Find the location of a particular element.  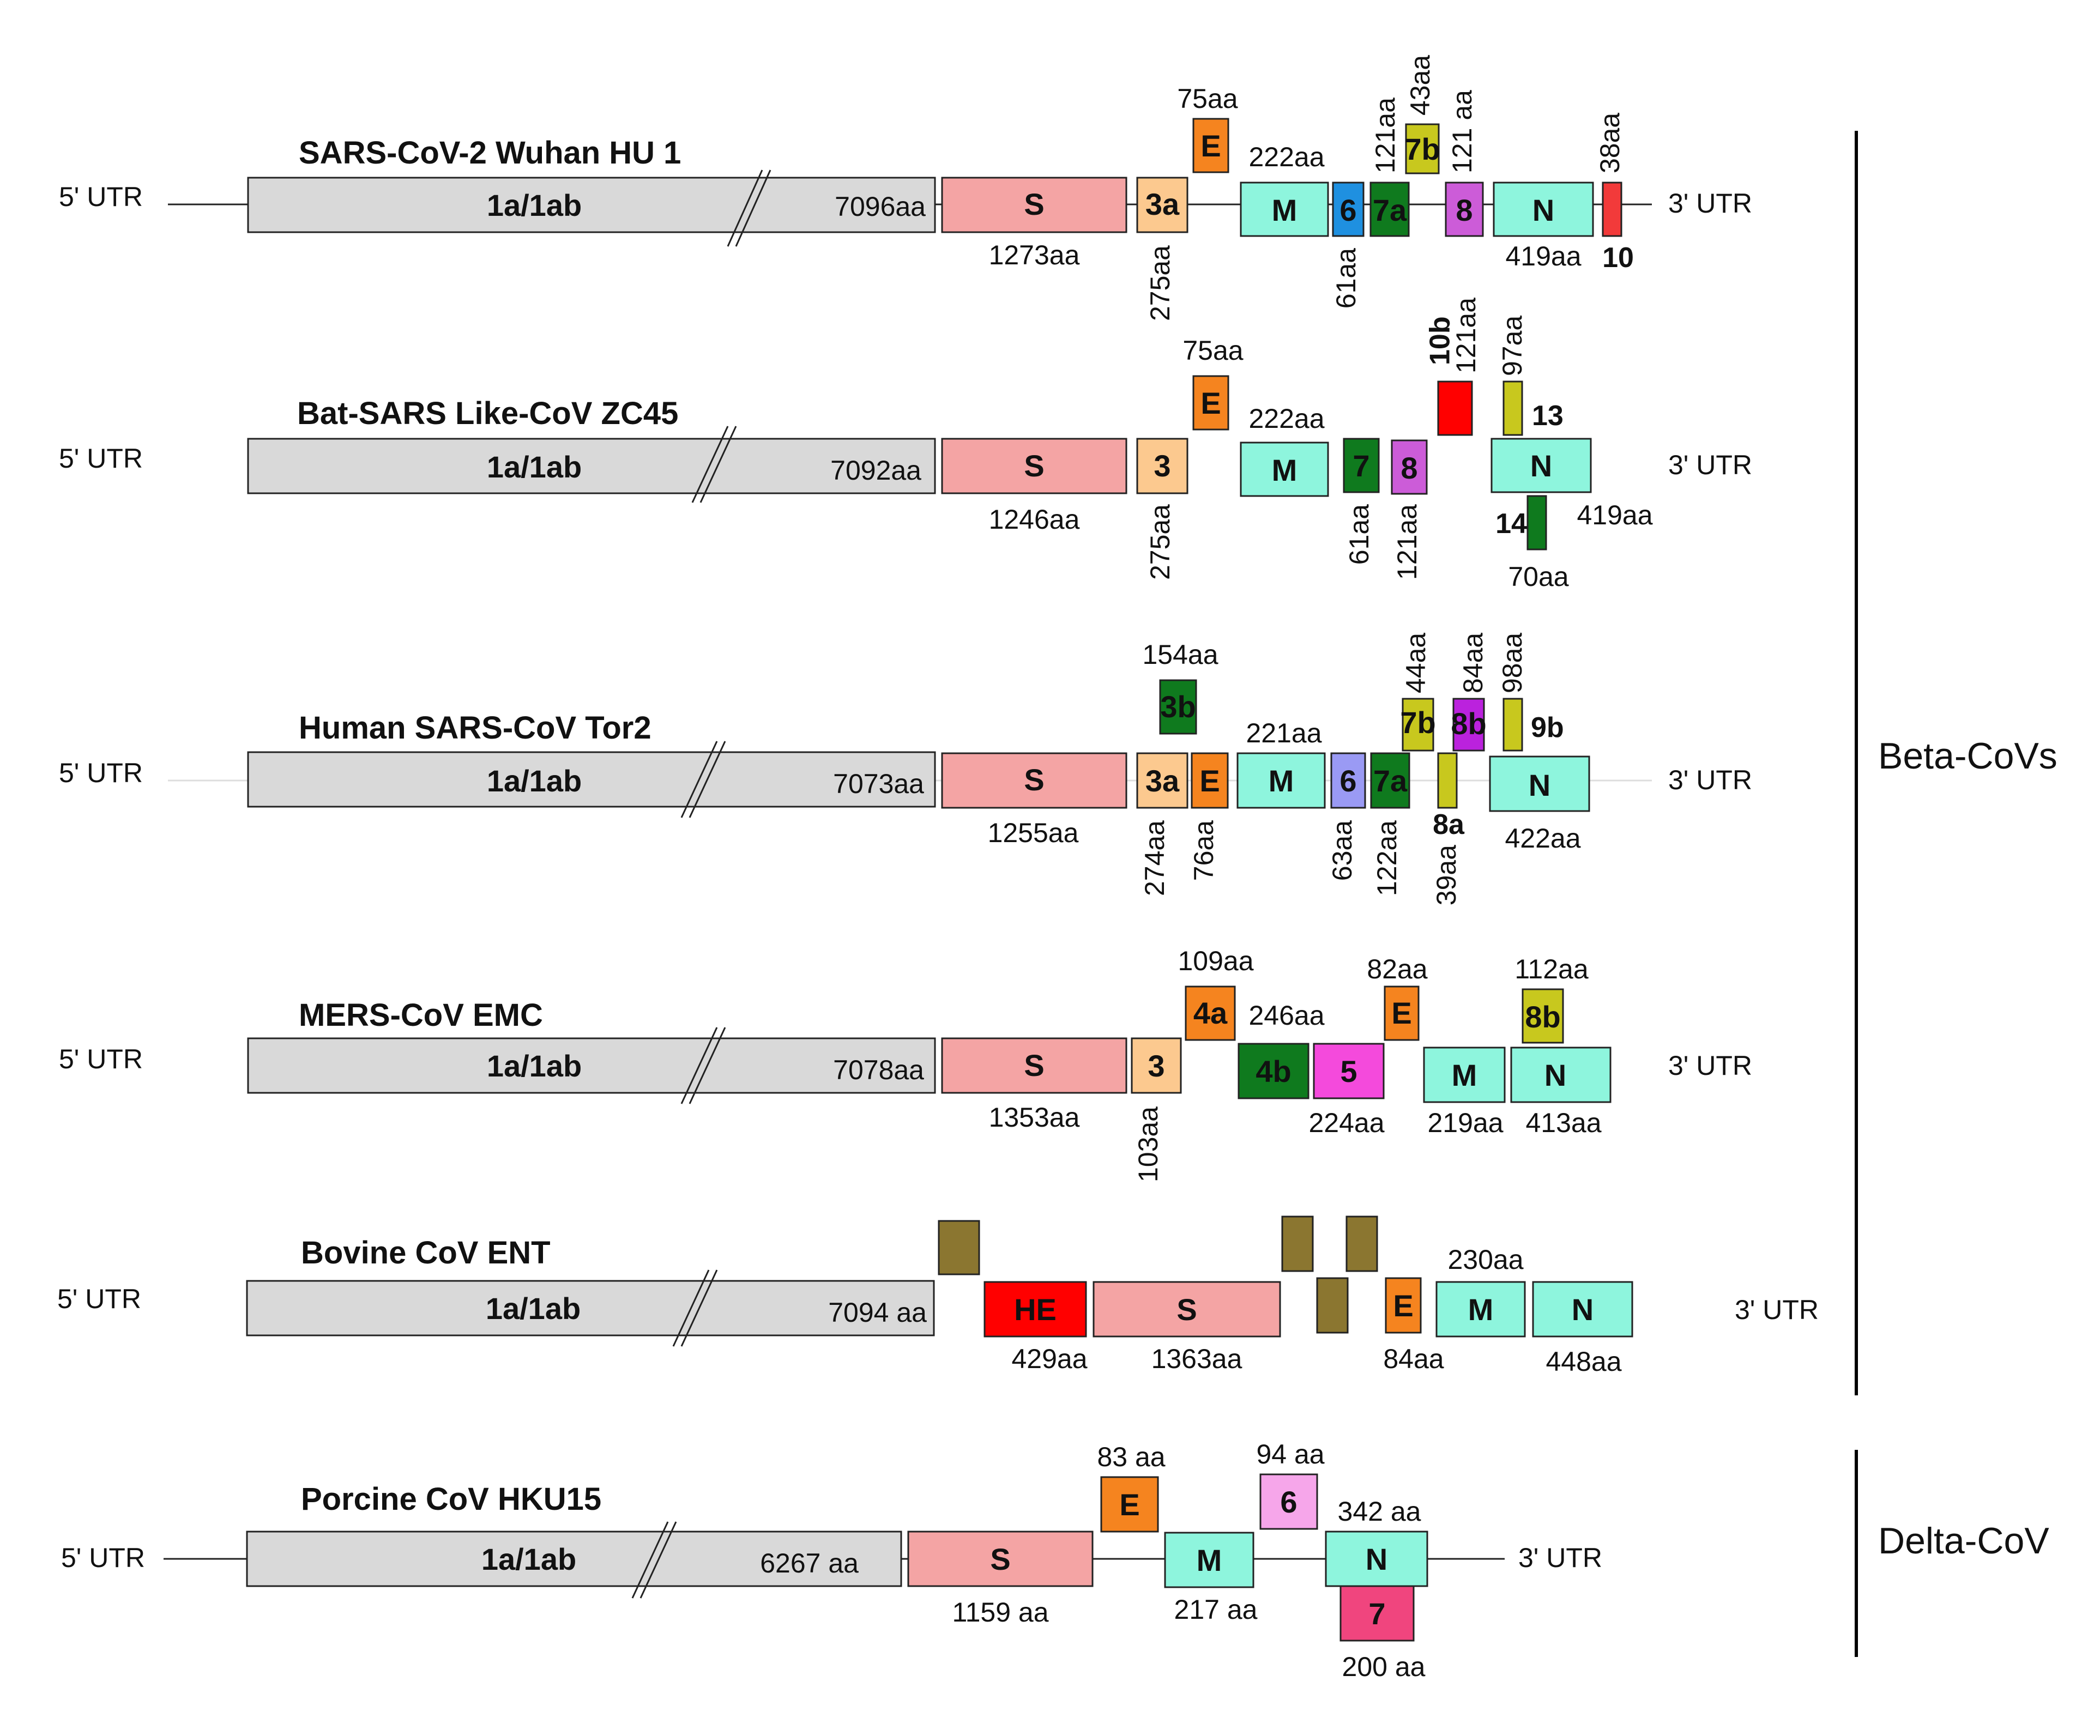

orf8-box is located at coordinates (1464, 209).